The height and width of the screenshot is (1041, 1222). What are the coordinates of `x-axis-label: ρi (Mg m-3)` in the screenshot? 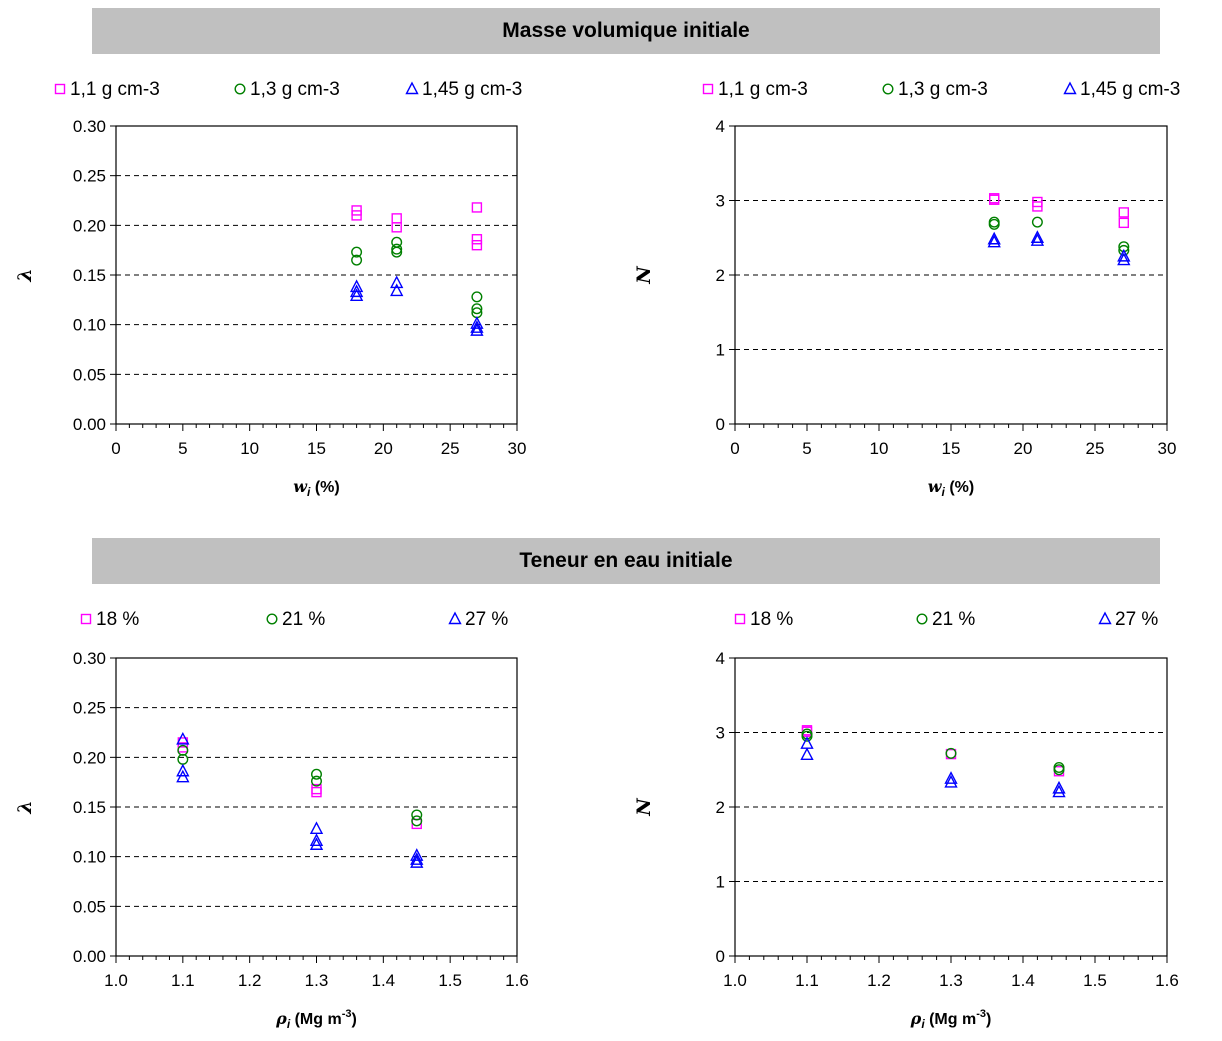 It's located at (316, 1019).